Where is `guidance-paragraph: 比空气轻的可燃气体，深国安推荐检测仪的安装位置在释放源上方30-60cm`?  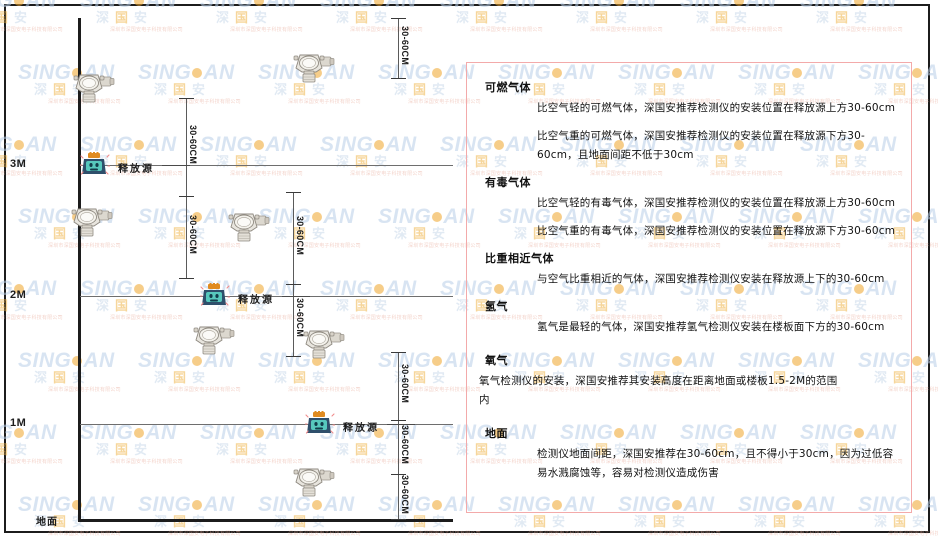 guidance-paragraph: 比空气轻的可燃气体，深国安推荐检测仪的安装位置在释放源上方30-60cm is located at coordinates (716, 108).